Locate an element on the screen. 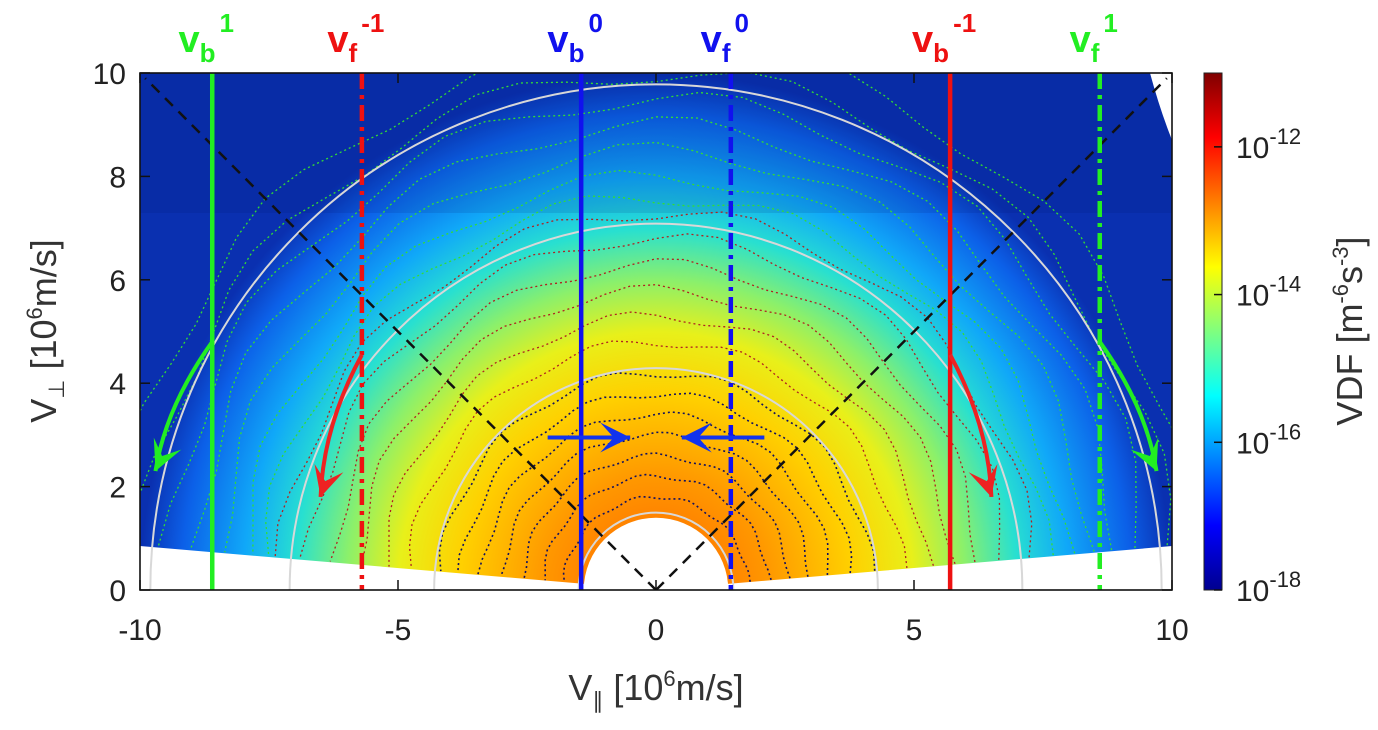 This screenshot has width=1378, height=730. x-tick-label: 5 is located at coordinates (914, 630).